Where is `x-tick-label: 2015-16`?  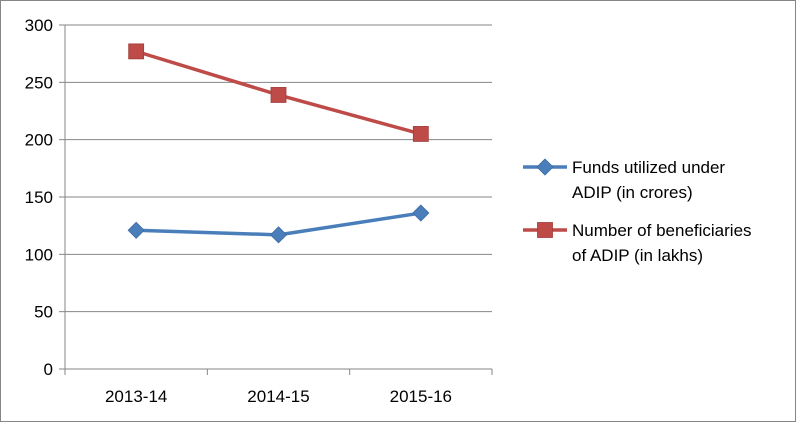 x-tick-label: 2015-16 is located at coordinates (421, 396).